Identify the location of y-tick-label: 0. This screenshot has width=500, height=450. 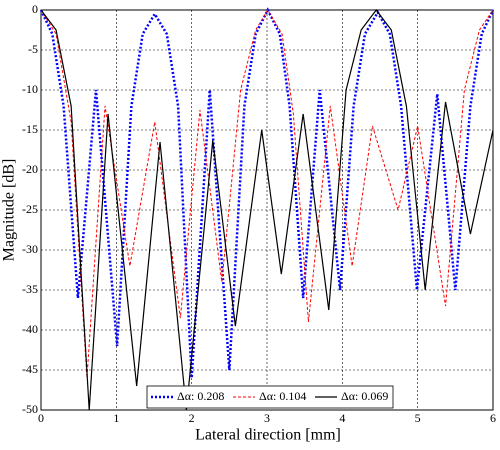
(35, 9).